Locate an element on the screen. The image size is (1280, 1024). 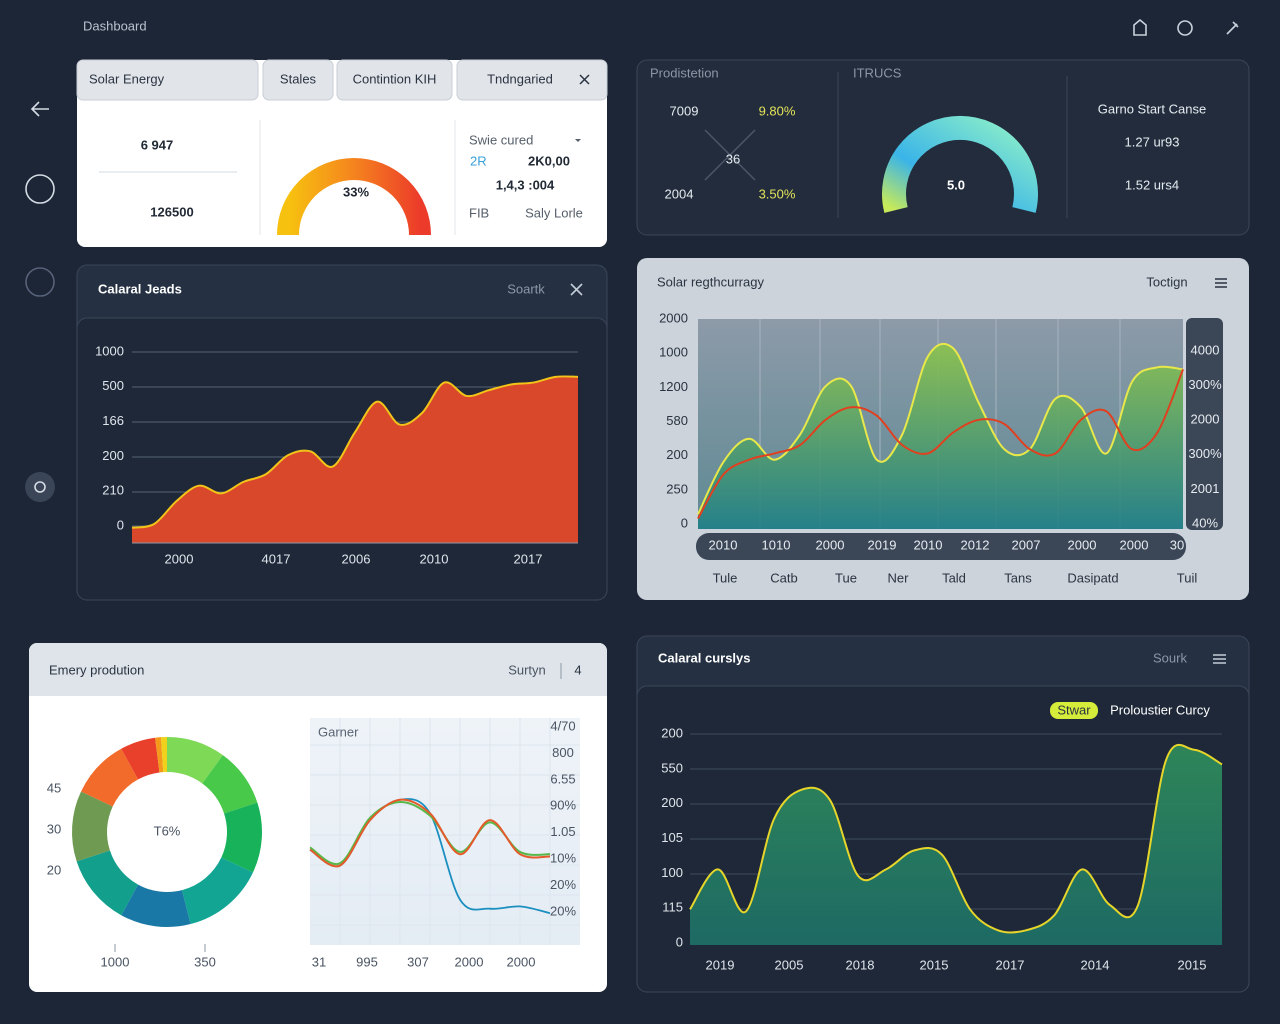
y-tick-label: 580 is located at coordinates (677, 420).